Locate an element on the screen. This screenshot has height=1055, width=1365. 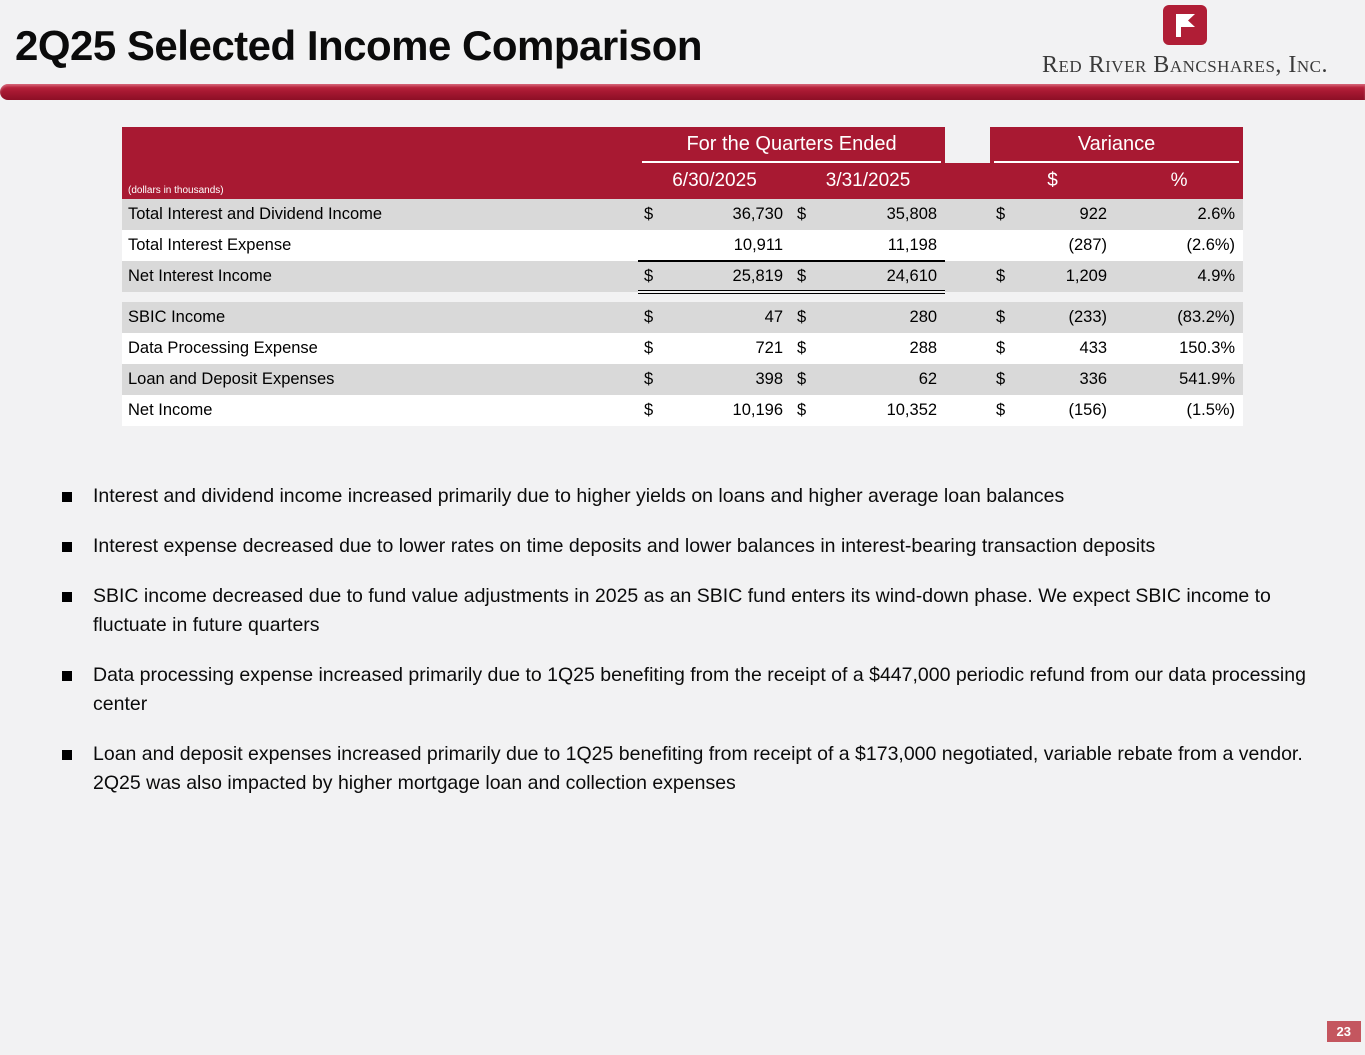
header-gap-cell-red is located at coordinates (968, 181).